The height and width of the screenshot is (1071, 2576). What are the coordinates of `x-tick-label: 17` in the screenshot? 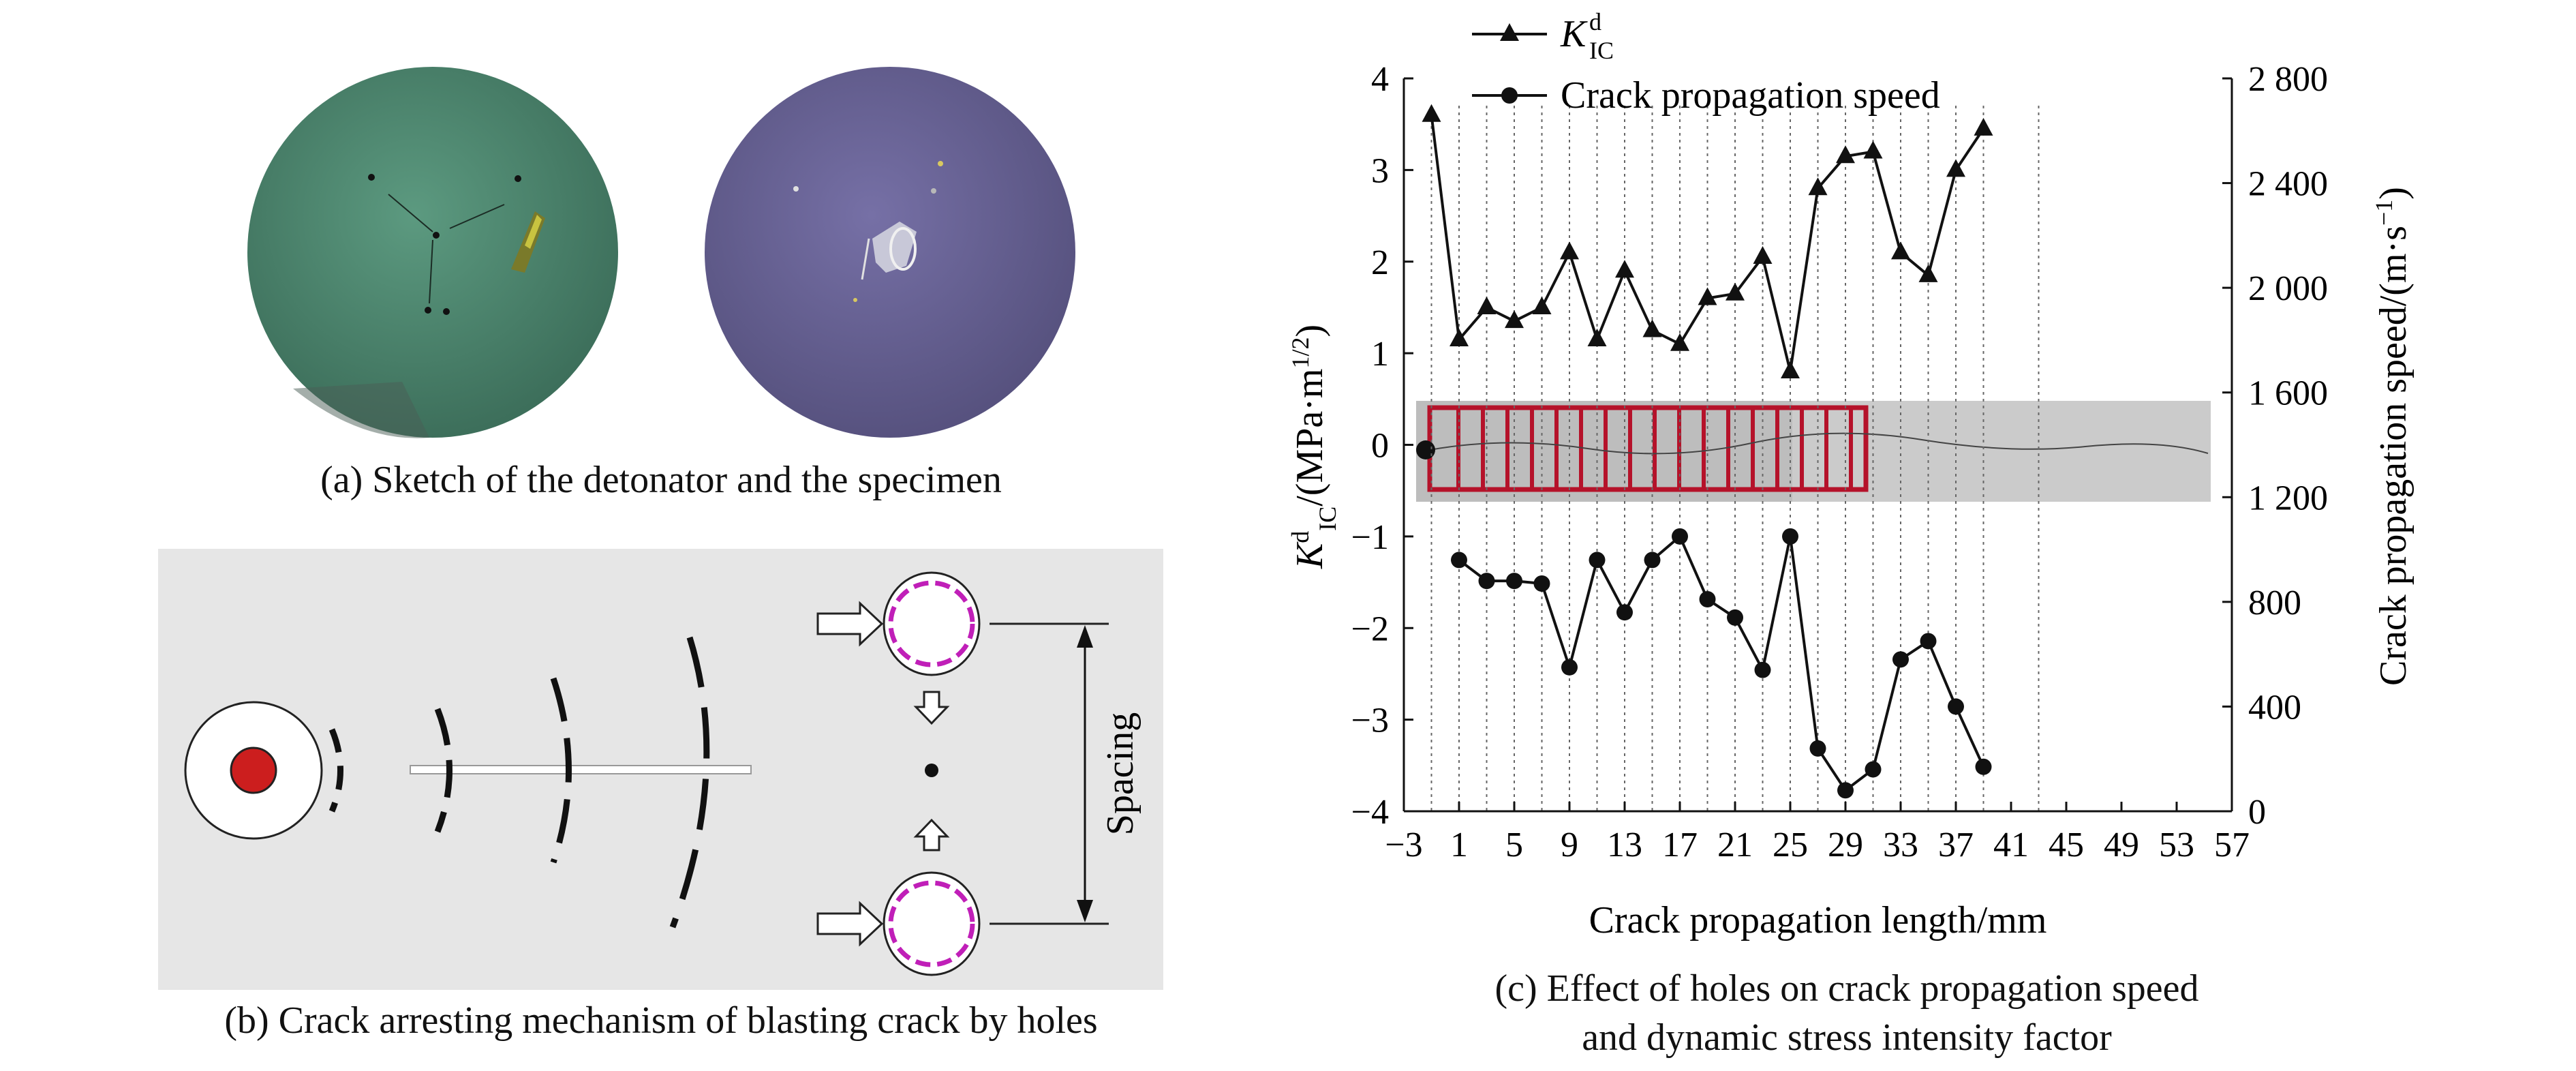 It's located at (1680, 845).